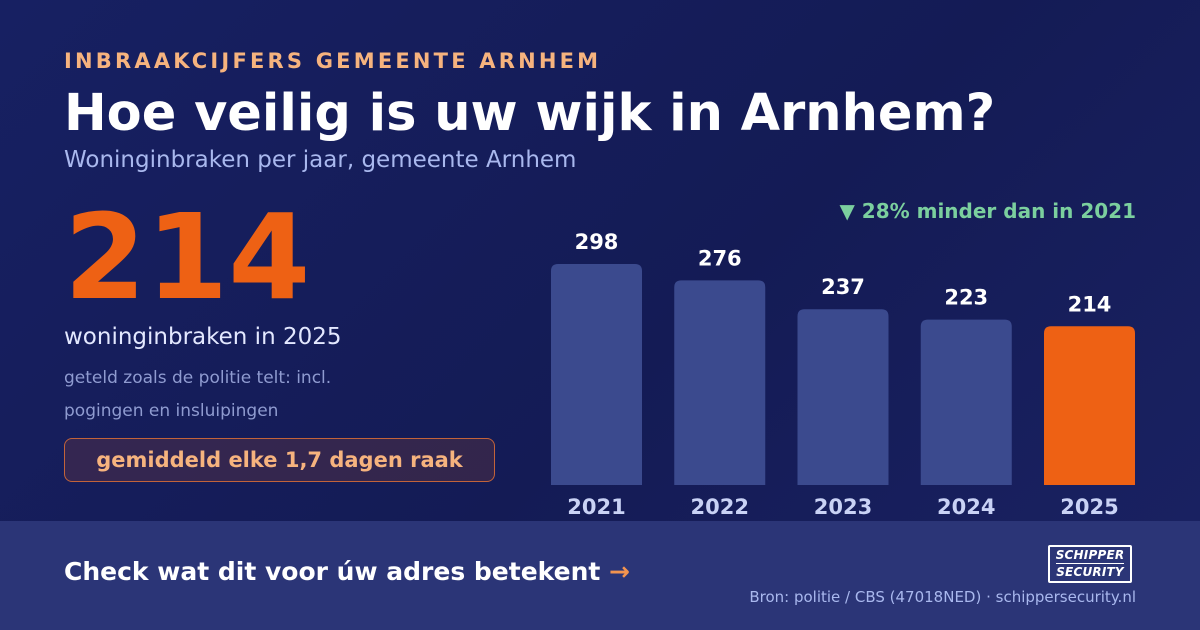 The image size is (1200, 630). I want to click on value-label-2021: 298, so click(597, 242).